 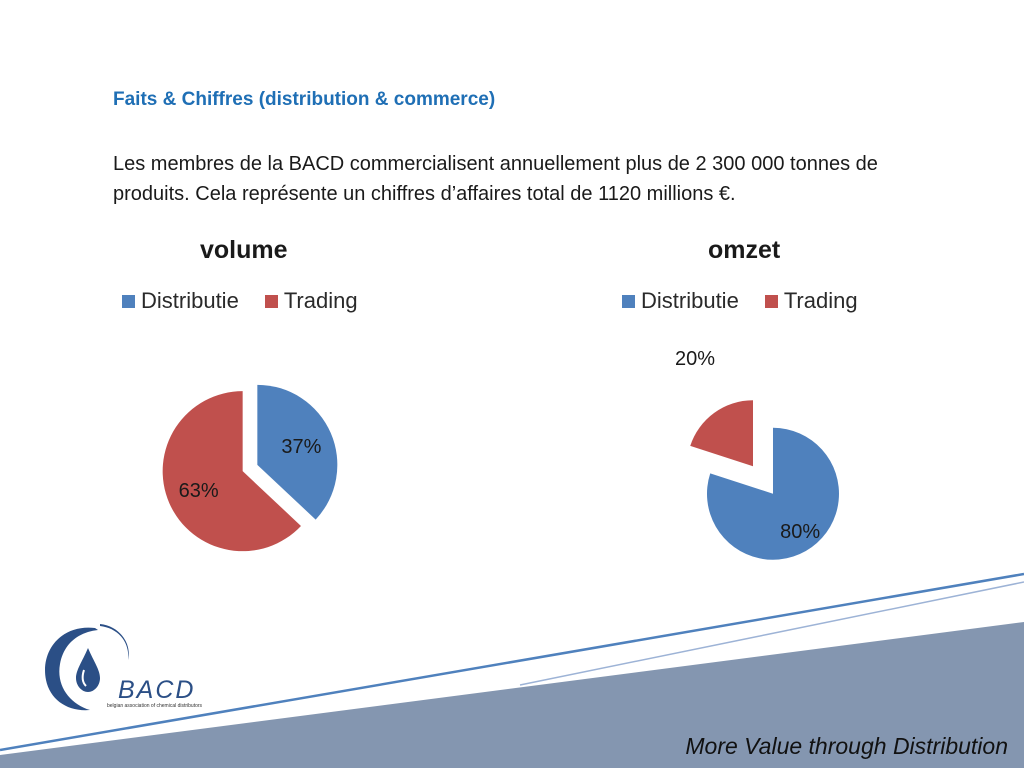 I want to click on pie-data-label: 37%, so click(x=301, y=447).